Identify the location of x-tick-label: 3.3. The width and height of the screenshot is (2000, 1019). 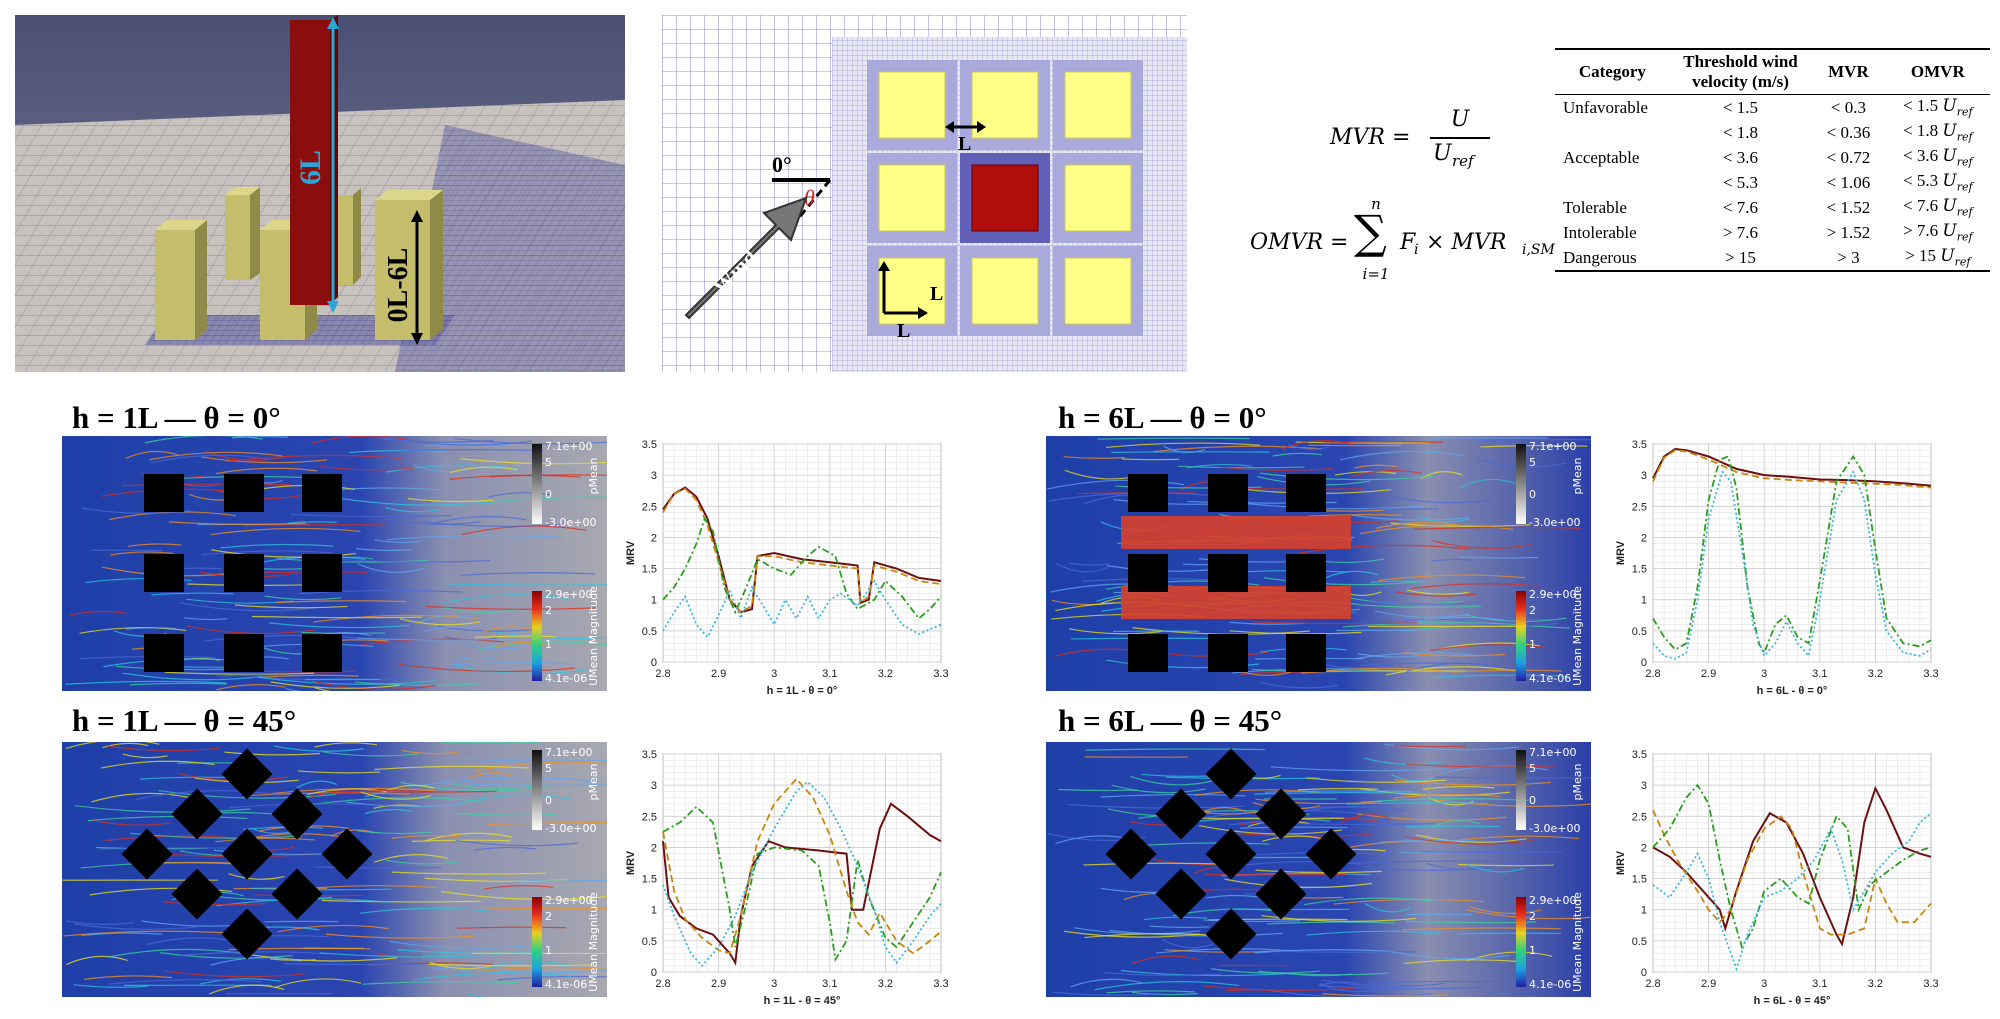
(940, 984).